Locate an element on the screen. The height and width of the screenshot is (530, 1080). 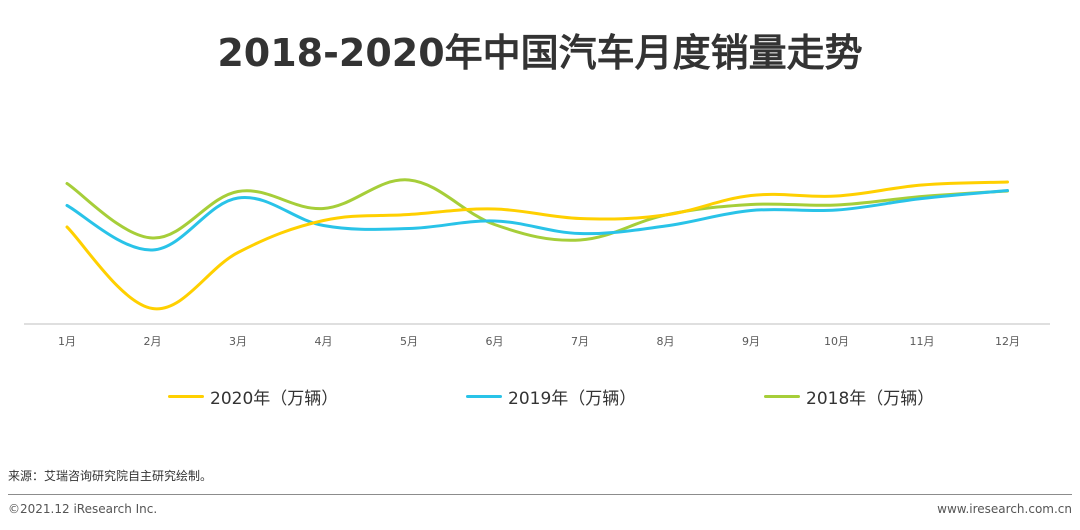
legend-label-2020: 2020年（万辆） is located at coordinates (274, 398).